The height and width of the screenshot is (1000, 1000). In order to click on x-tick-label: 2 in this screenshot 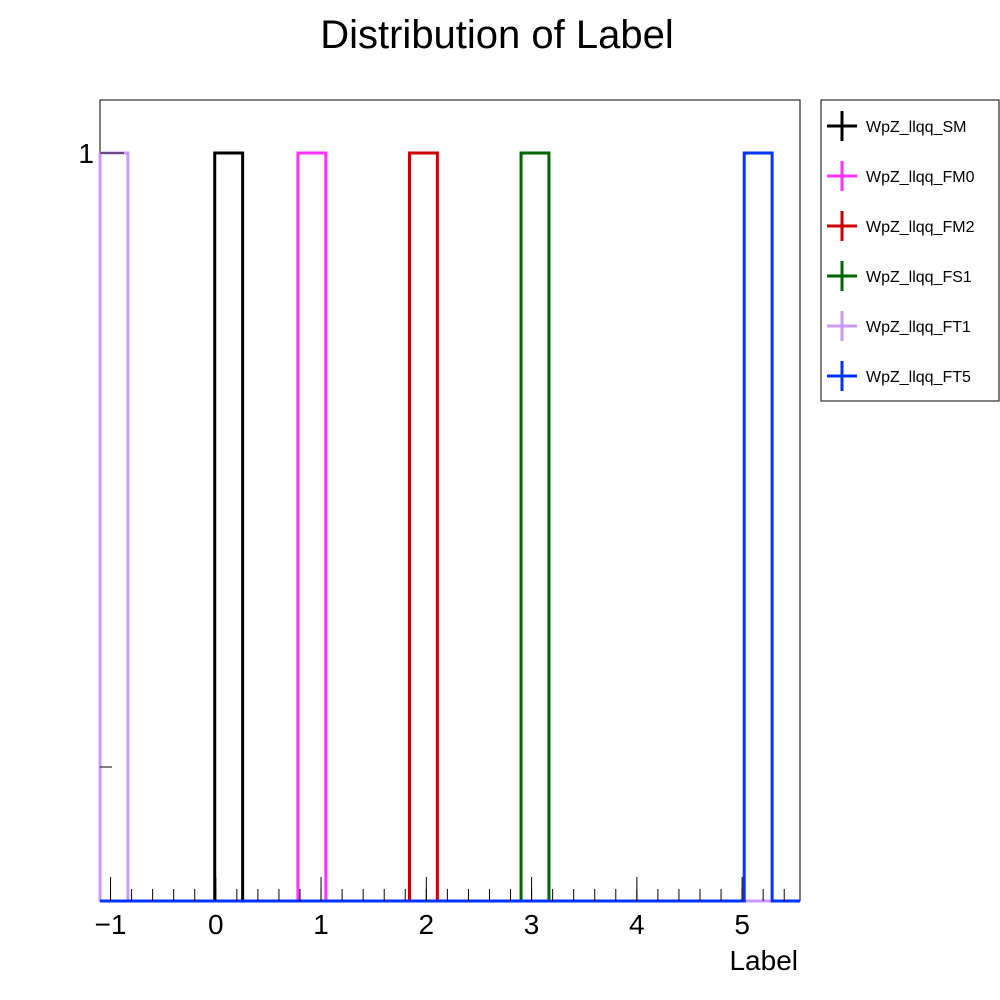, I will do `click(427, 924)`.